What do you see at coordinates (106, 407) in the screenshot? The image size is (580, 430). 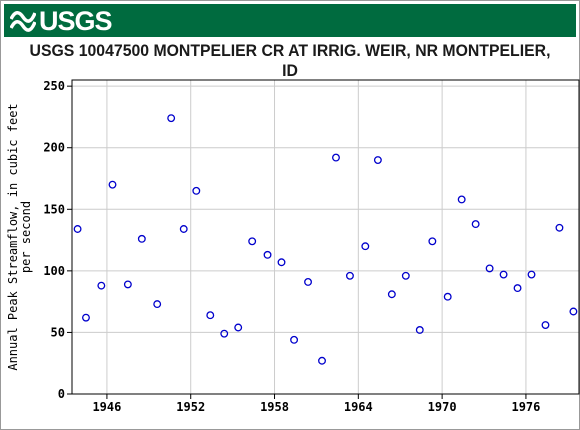 I see `x-tick-label: 1946` at bounding box center [106, 407].